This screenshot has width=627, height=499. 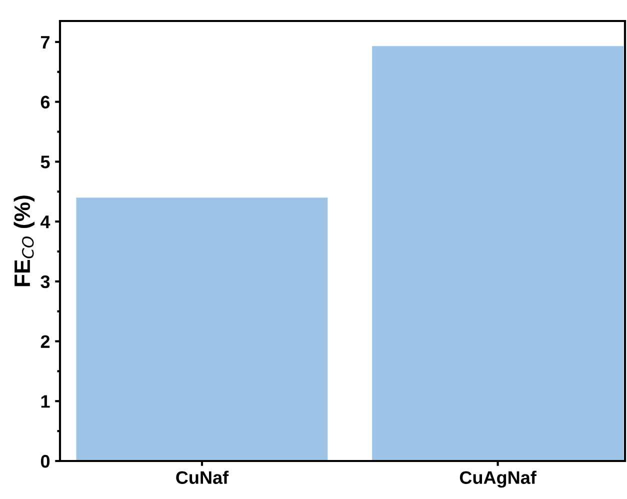 What do you see at coordinates (45, 162) in the screenshot?
I see `y-tick-label: 5` at bounding box center [45, 162].